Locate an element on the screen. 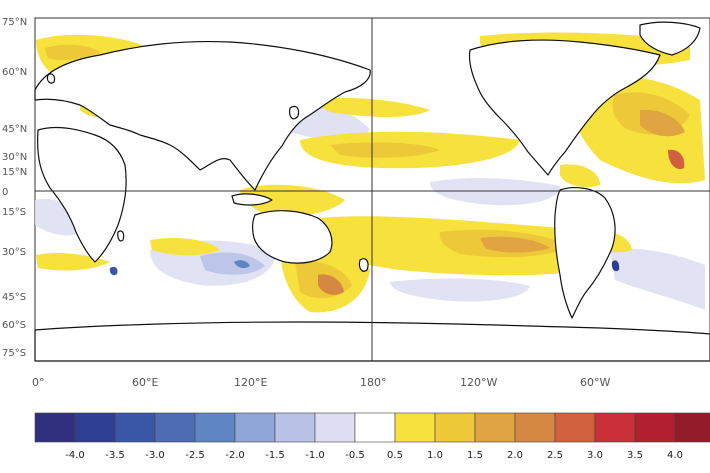 The height and width of the screenshot is (473, 710). landmass-indonesia is located at coordinates (252, 199).